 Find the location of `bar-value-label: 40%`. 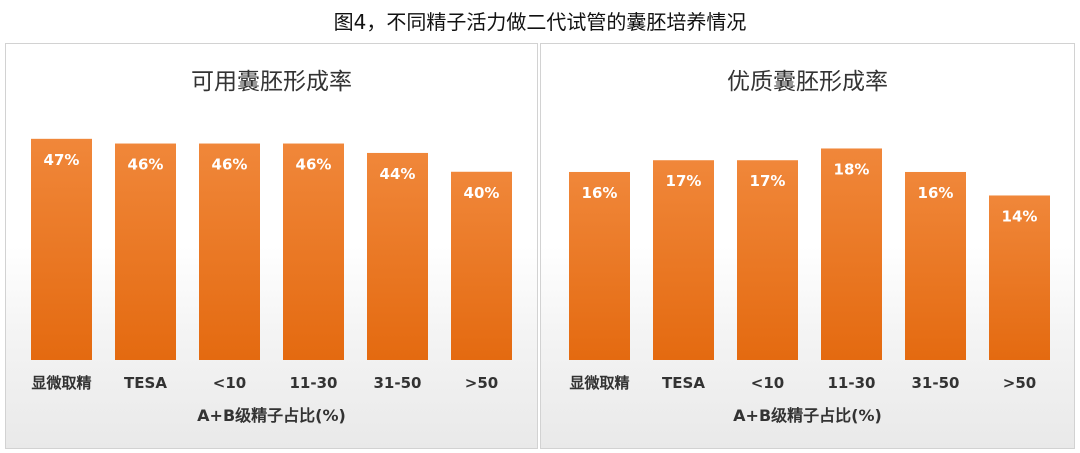

bar-value-label: 40% is located at coordinates (482, 193).